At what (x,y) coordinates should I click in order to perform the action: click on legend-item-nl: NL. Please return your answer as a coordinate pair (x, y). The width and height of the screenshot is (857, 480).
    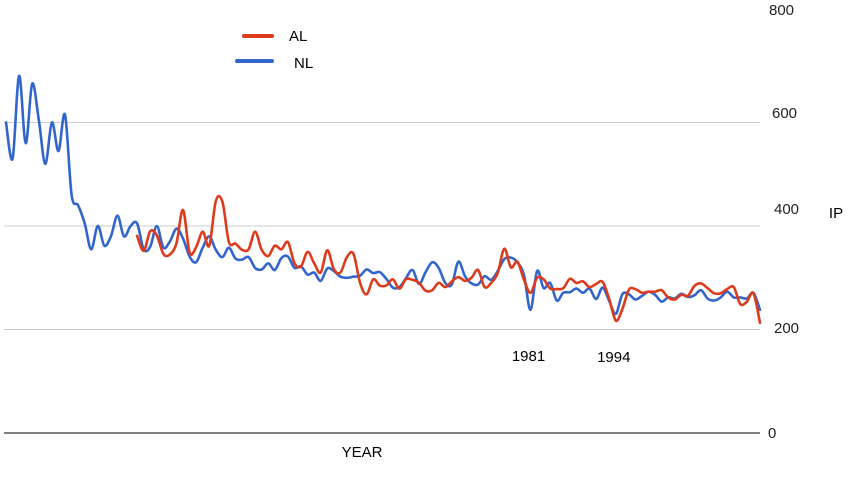
    Looking at the image, I should click on (274, 63).